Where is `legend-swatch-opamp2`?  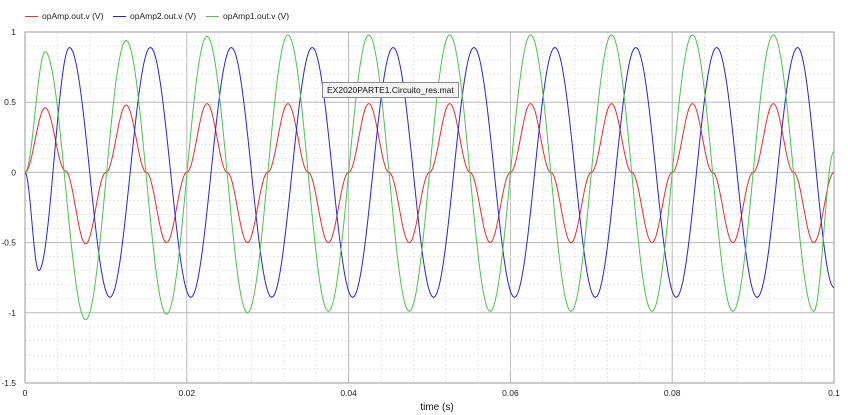
legend-swatch-opamp2 is located at coordinates (119, 16).